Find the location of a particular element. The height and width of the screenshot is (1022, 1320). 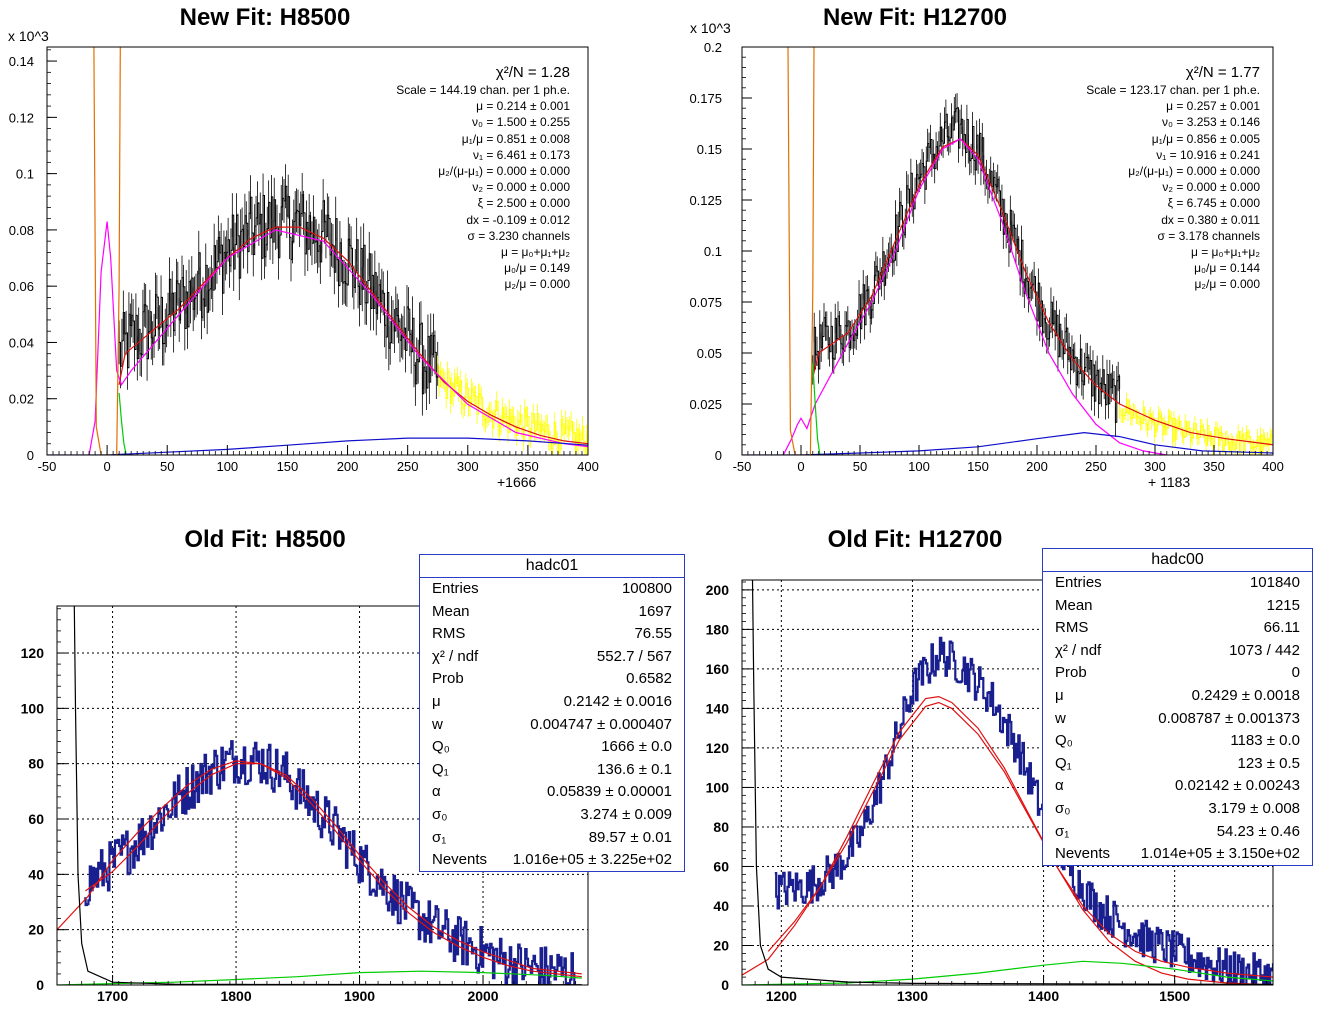

y-tick-label: 0.2 is located at coordinates (713, 47).